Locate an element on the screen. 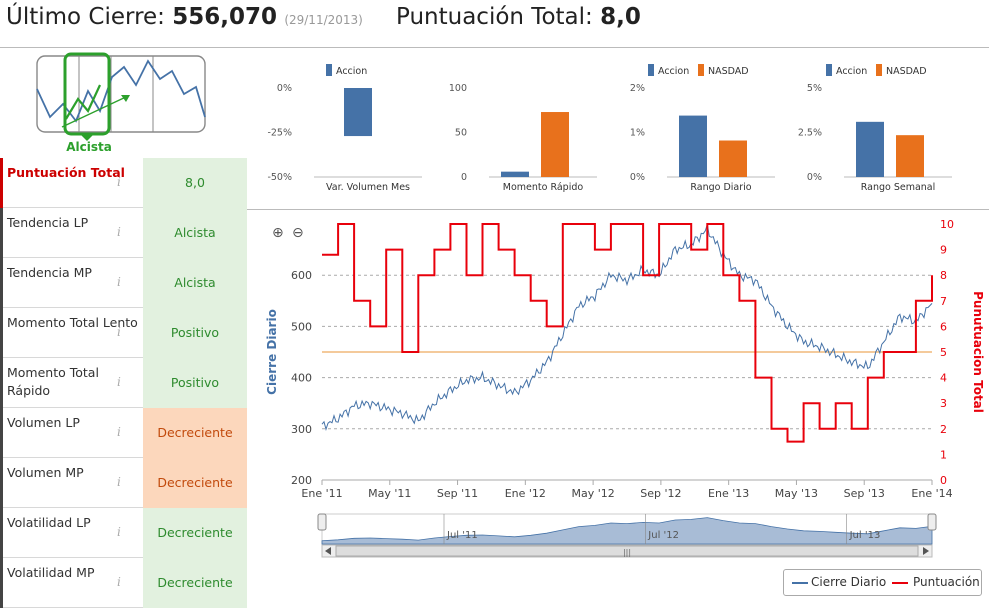 The image size is (989, 612). signal-value: Positivo is located at coordinates (195, 383).